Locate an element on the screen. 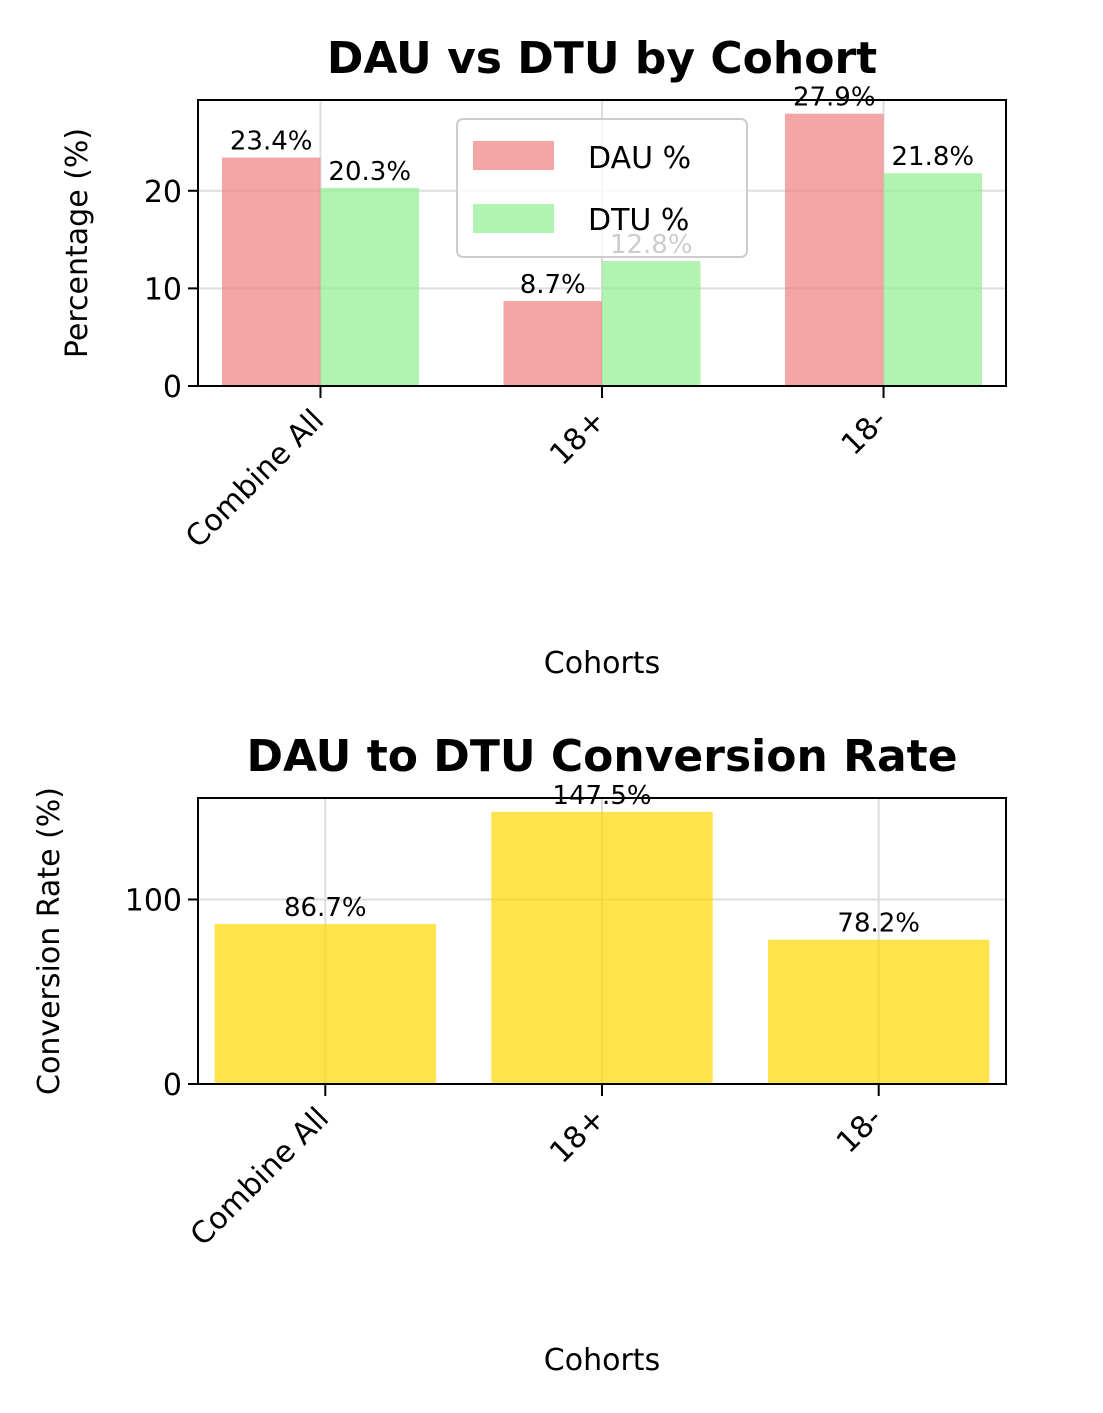 The image size is (1103, 1413). y-tick-label: 100 is located at coordinates (153, 900).